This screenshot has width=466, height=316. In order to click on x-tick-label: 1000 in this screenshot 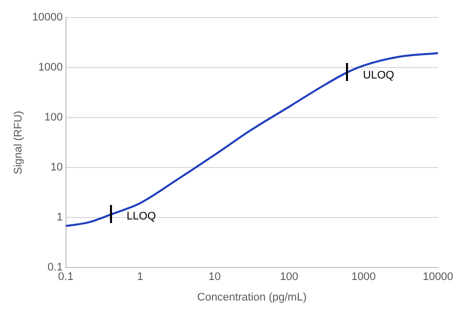, I will do `click(363, 277)`.